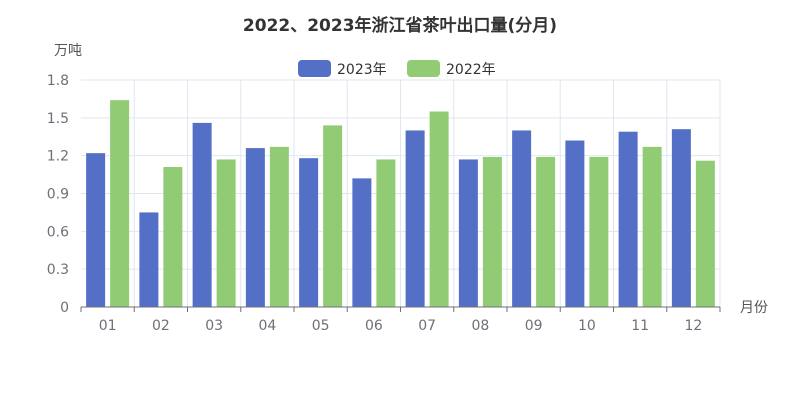  Describe the element at coordinates (693, 326) in the screenshot. I see `x-tick-label: 12` at that location.